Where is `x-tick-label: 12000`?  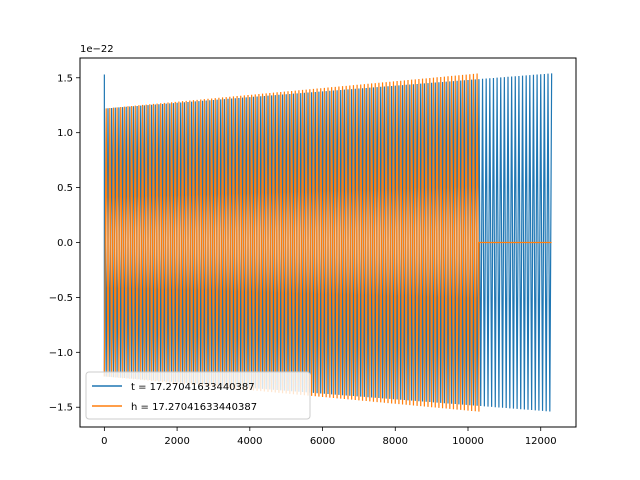 x-tick-label: 12000 is located at coordinates (541, 441).